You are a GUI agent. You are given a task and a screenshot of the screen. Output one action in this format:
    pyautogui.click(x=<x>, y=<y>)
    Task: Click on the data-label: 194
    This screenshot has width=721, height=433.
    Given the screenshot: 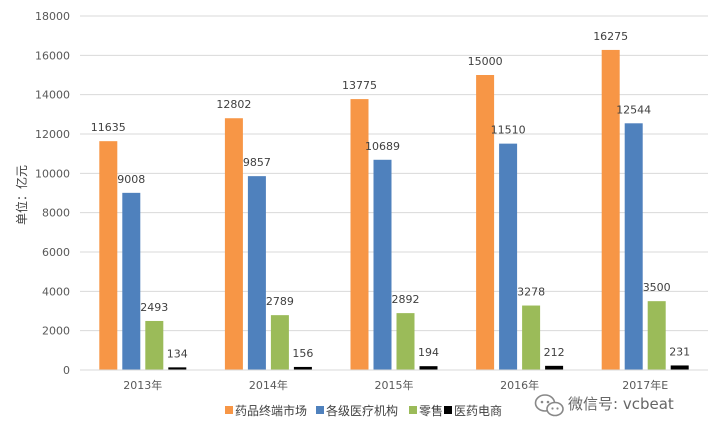 What is the action you would take?
    pyautogui.click(x=428, y=352)
    